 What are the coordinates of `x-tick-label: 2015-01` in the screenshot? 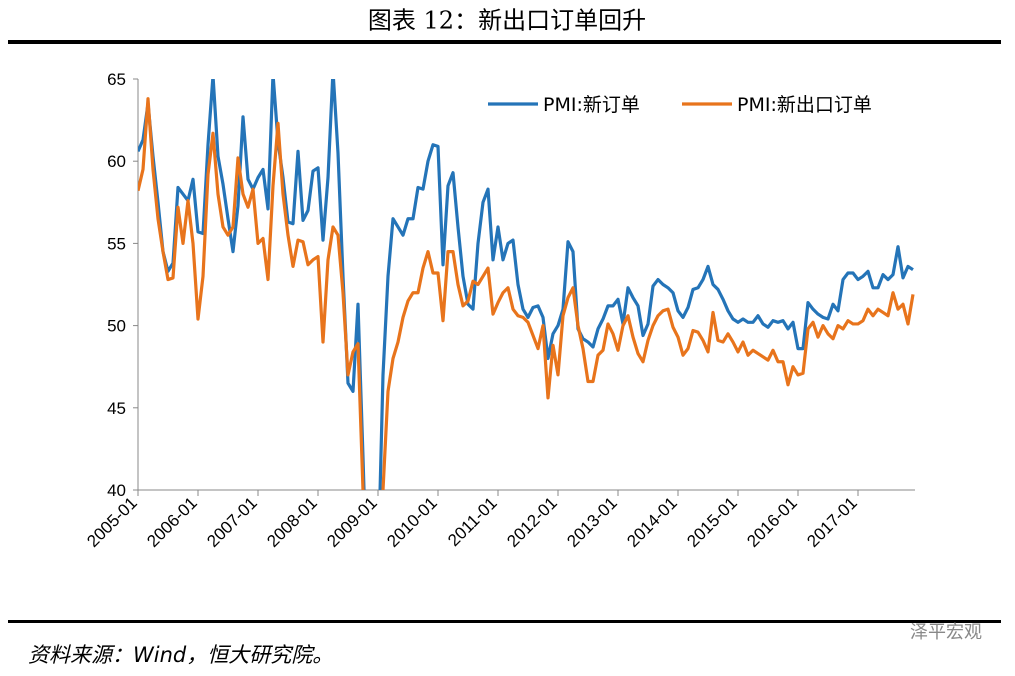 It's located at (712, 522).